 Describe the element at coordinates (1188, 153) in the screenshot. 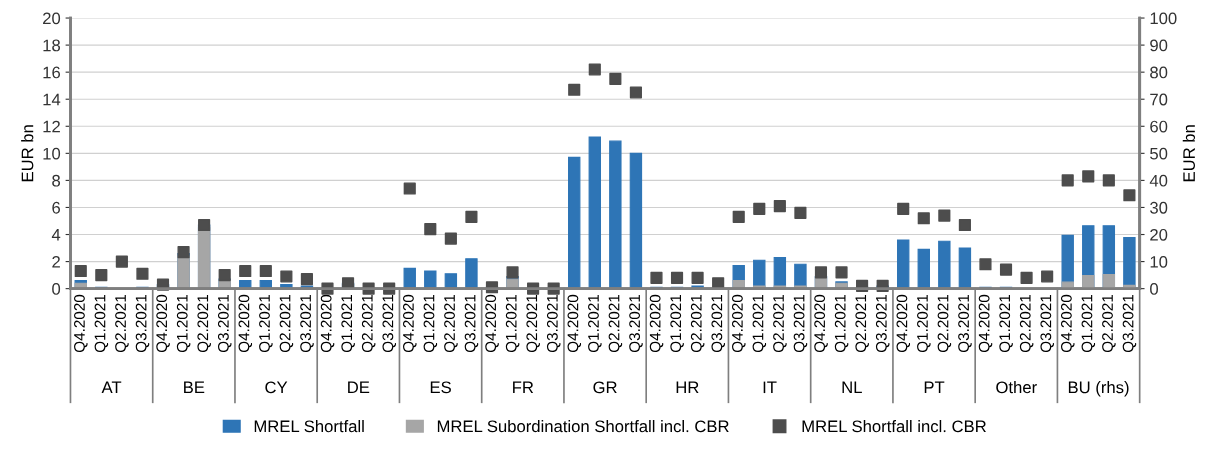

I see `y2-axis-title: EUR bn` at that location.